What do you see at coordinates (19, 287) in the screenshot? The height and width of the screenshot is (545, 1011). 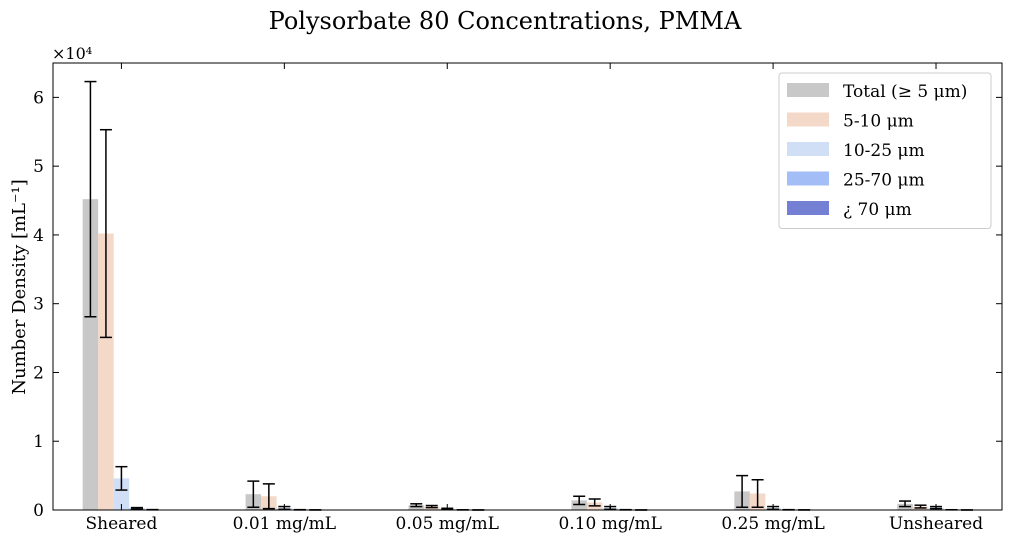 I see `y-axis-label: Number Density [mL⁻¹]` at bounding box center [19, 287].